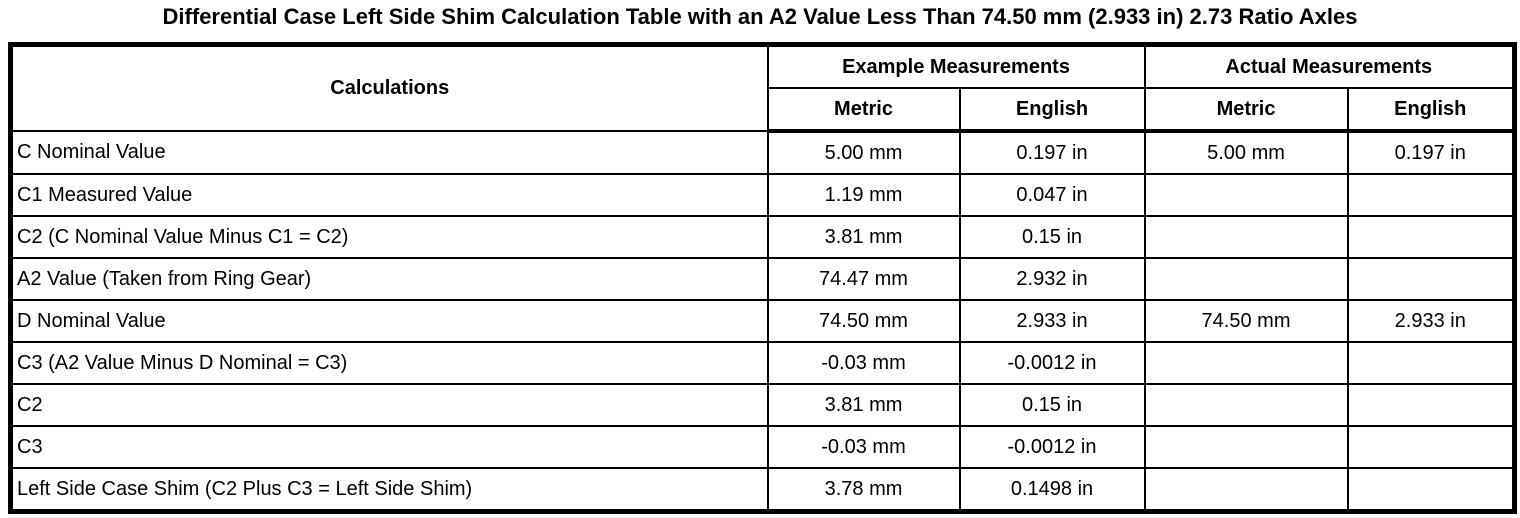 Image resolution: width=1520 pixels, height=518 pixels. Describe the element at coordinates (388, 447) in the screenshot. I see `calculation-label: C3` at that location.